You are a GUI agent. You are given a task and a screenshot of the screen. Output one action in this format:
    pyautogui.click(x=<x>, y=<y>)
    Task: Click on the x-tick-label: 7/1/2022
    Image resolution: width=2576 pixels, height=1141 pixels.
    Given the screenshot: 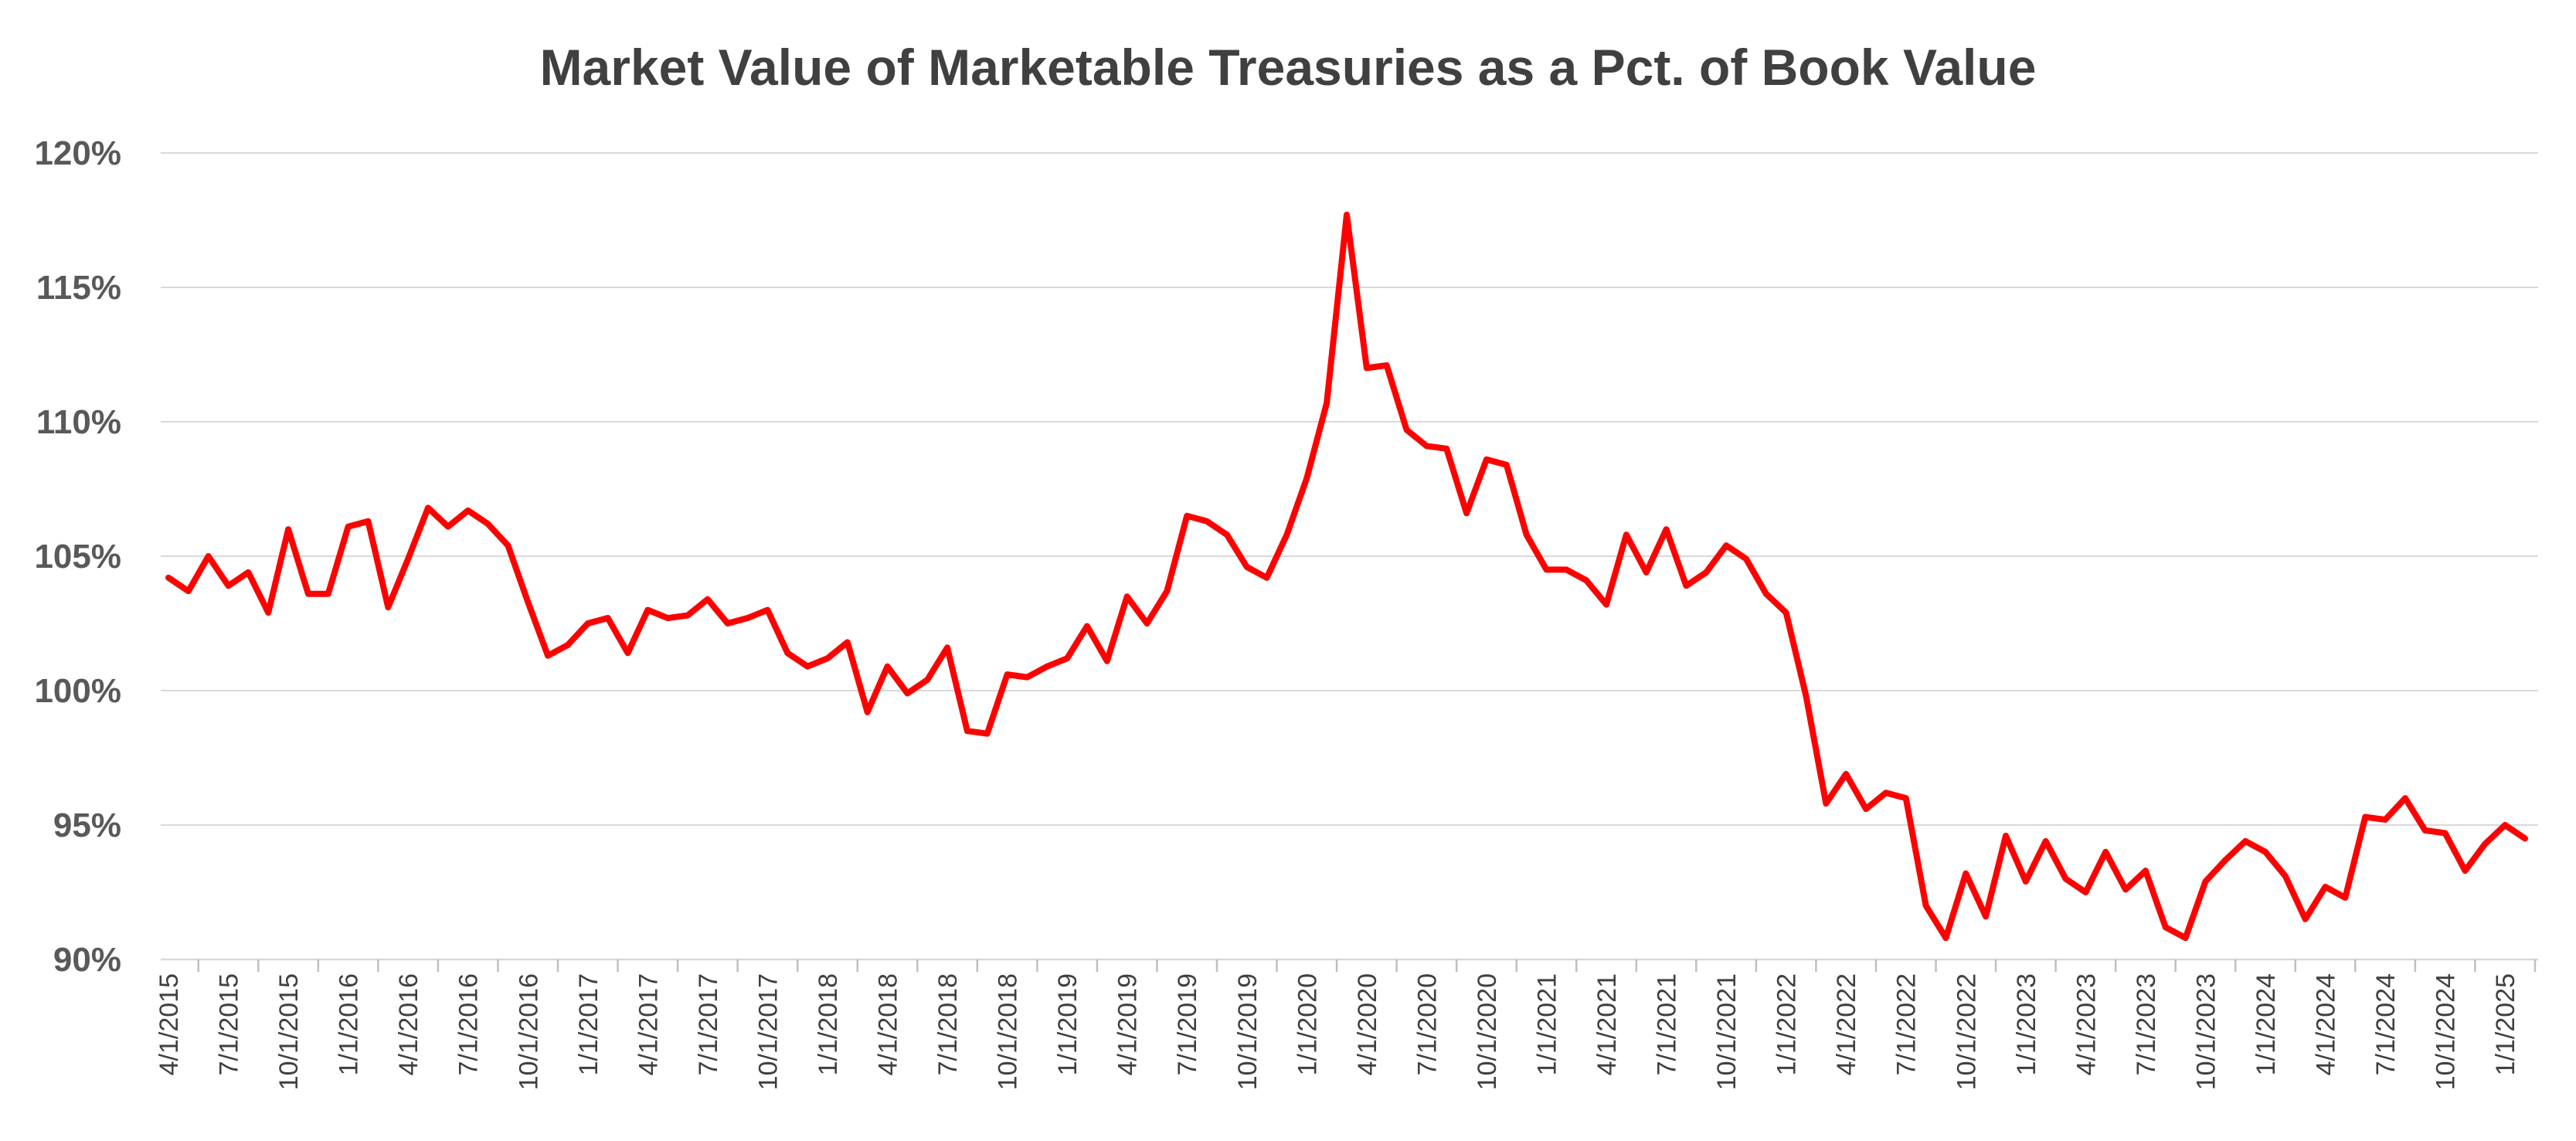 What is the action you would take?
    pyautogui.click(x=1907, y=1024)
    